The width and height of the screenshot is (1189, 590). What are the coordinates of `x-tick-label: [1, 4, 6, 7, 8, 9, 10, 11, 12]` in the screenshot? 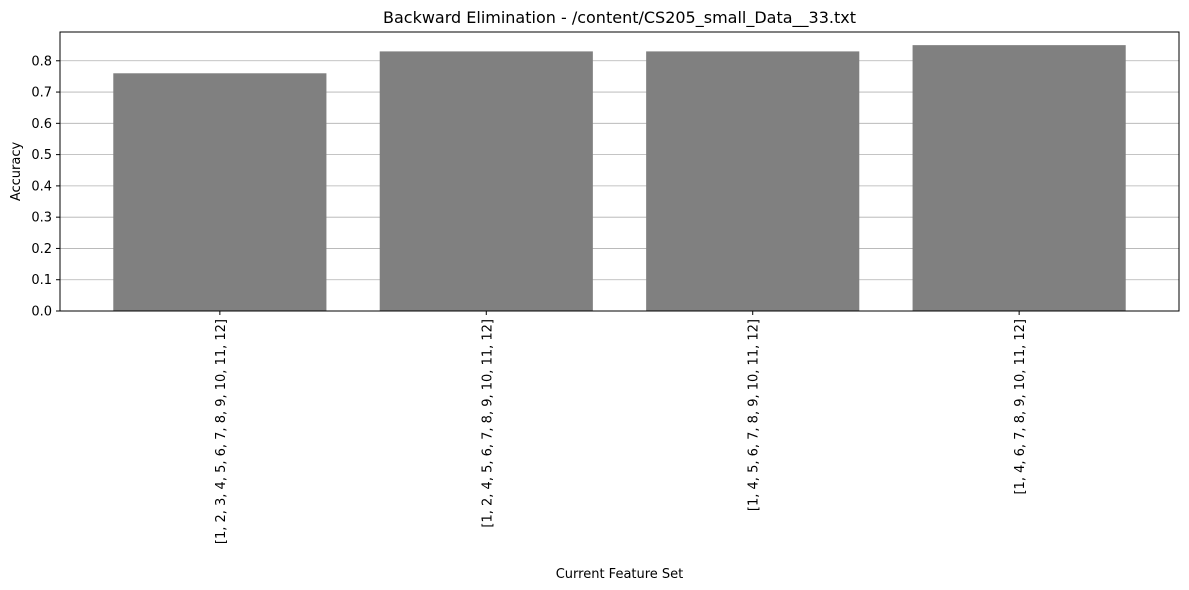 It's located at (1020, 407).